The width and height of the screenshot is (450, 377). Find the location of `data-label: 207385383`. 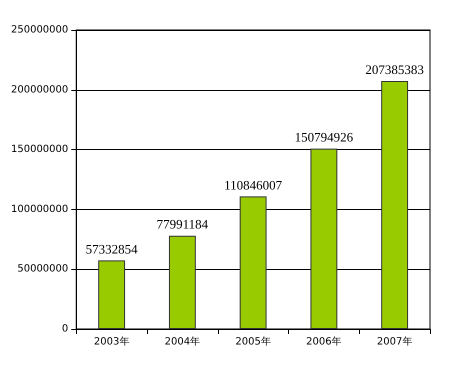

data-label: 207385383 is located at coordinates (394, 69).